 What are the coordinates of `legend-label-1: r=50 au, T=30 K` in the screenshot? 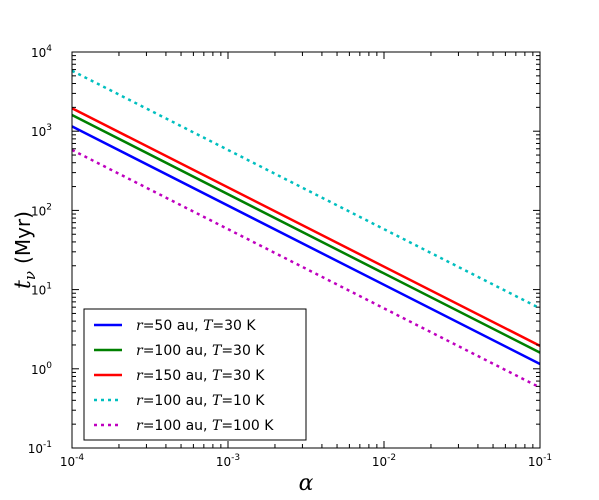 It's located at (196, 326).